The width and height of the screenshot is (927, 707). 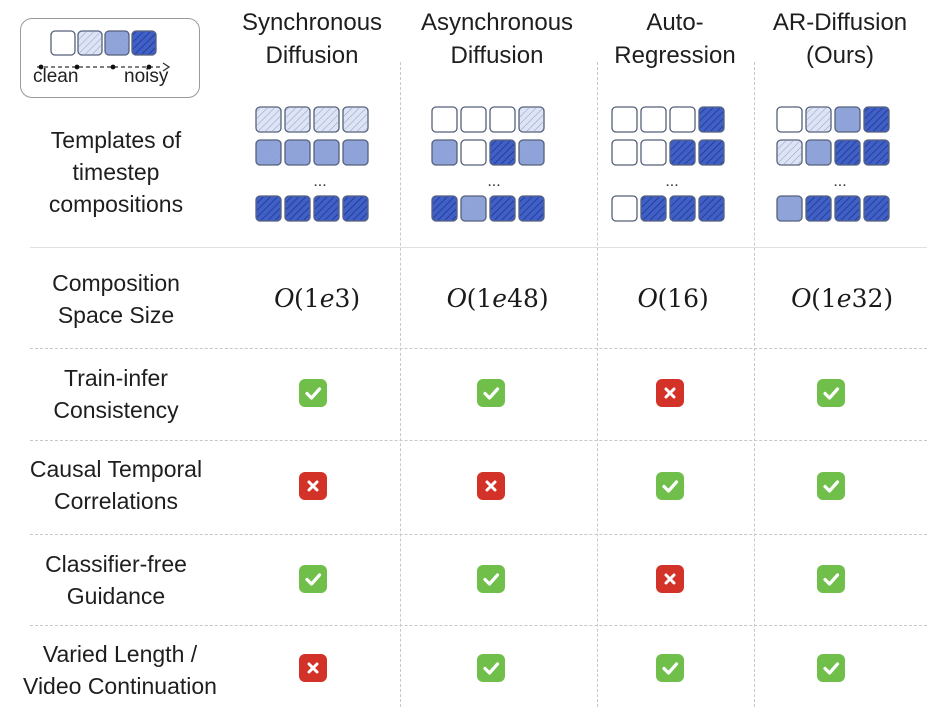 I want to click on legend-noisy-label: noisy, so click(x=146, y=76).